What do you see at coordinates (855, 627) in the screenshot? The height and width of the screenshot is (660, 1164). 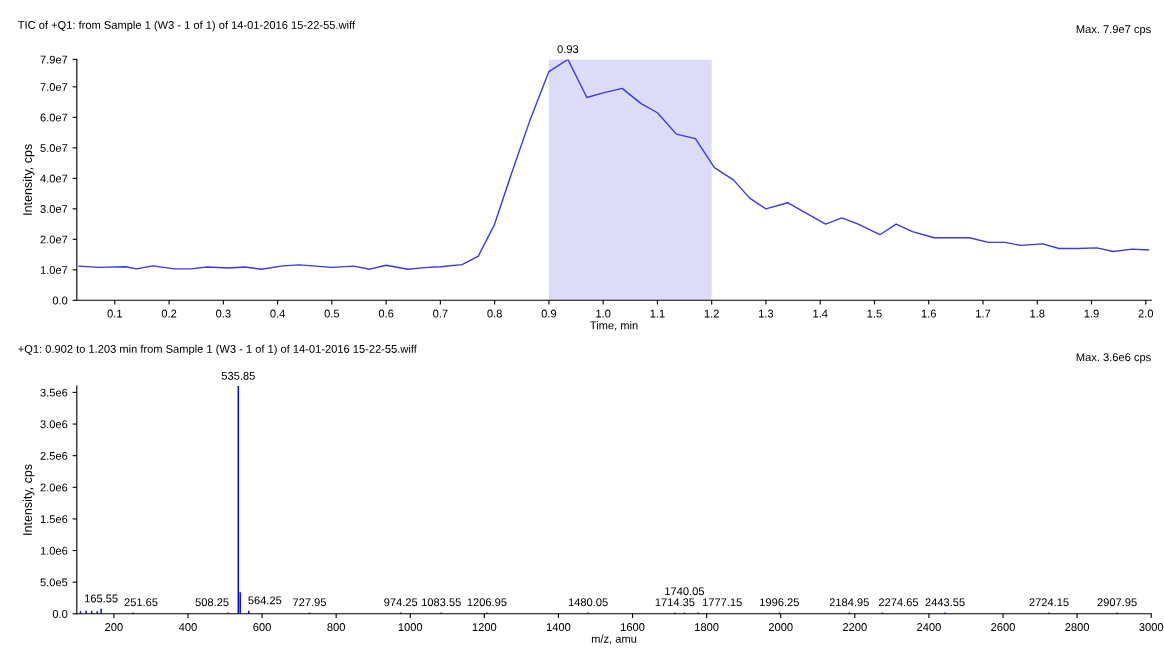 I see `x-tick-label: 2200` at bounding box center [855, 627].